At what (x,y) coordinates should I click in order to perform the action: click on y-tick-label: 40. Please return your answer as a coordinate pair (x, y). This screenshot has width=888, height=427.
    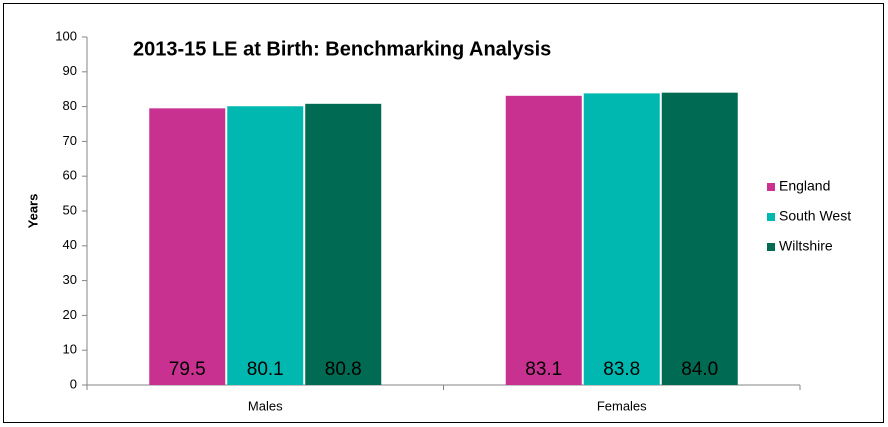
    Looking at the image, I should click on (70, 244).